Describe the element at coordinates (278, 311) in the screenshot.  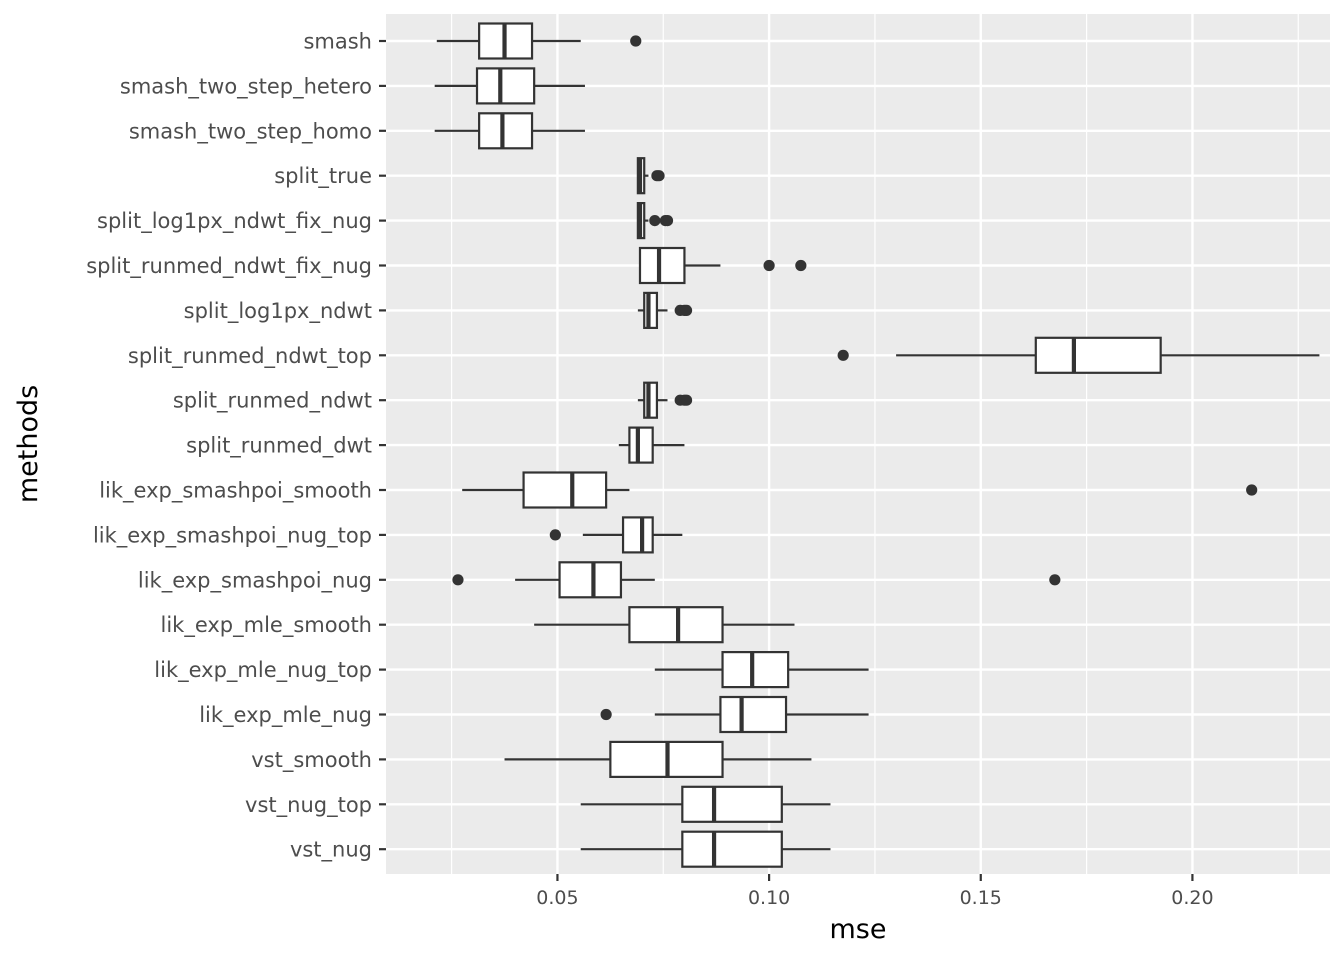
I see `y-tick-label: split_log1px_ndwt` at that location.